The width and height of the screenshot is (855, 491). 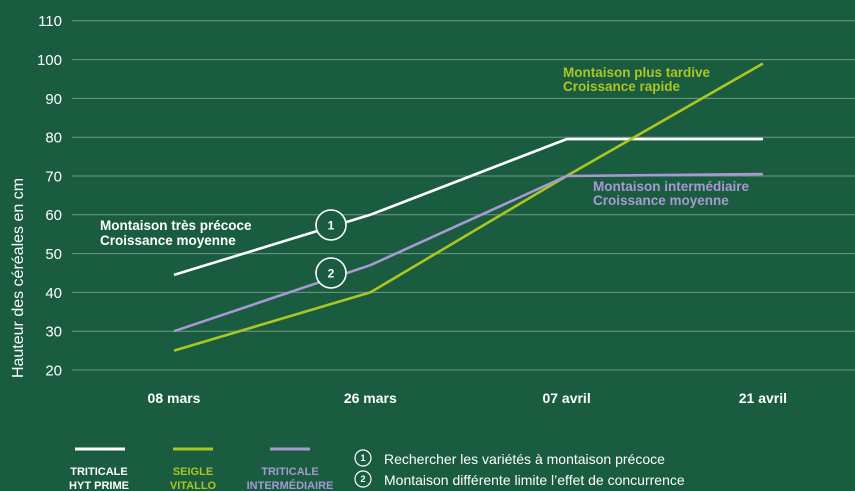 I want to click on y-tick-label: 110, so click(x=50, y=21).